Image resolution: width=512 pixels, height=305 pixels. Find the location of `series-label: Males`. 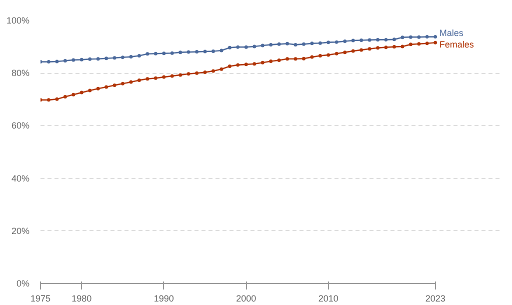

series-label: Males is located at coordinates (451, 33).